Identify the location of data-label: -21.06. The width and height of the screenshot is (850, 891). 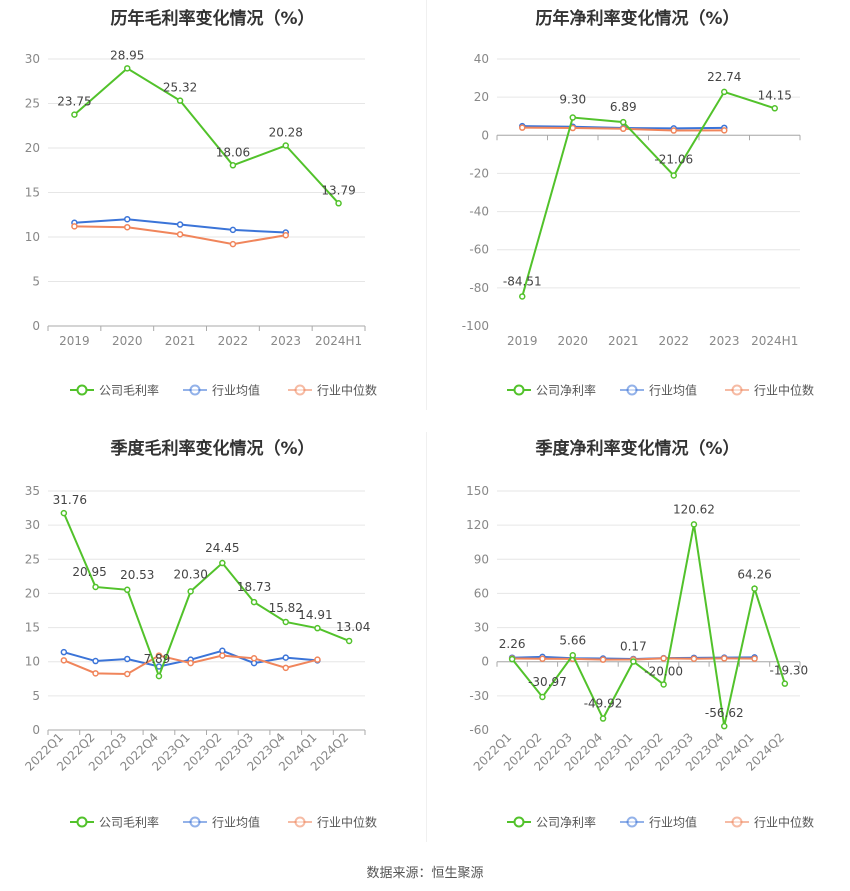
(673, 159).